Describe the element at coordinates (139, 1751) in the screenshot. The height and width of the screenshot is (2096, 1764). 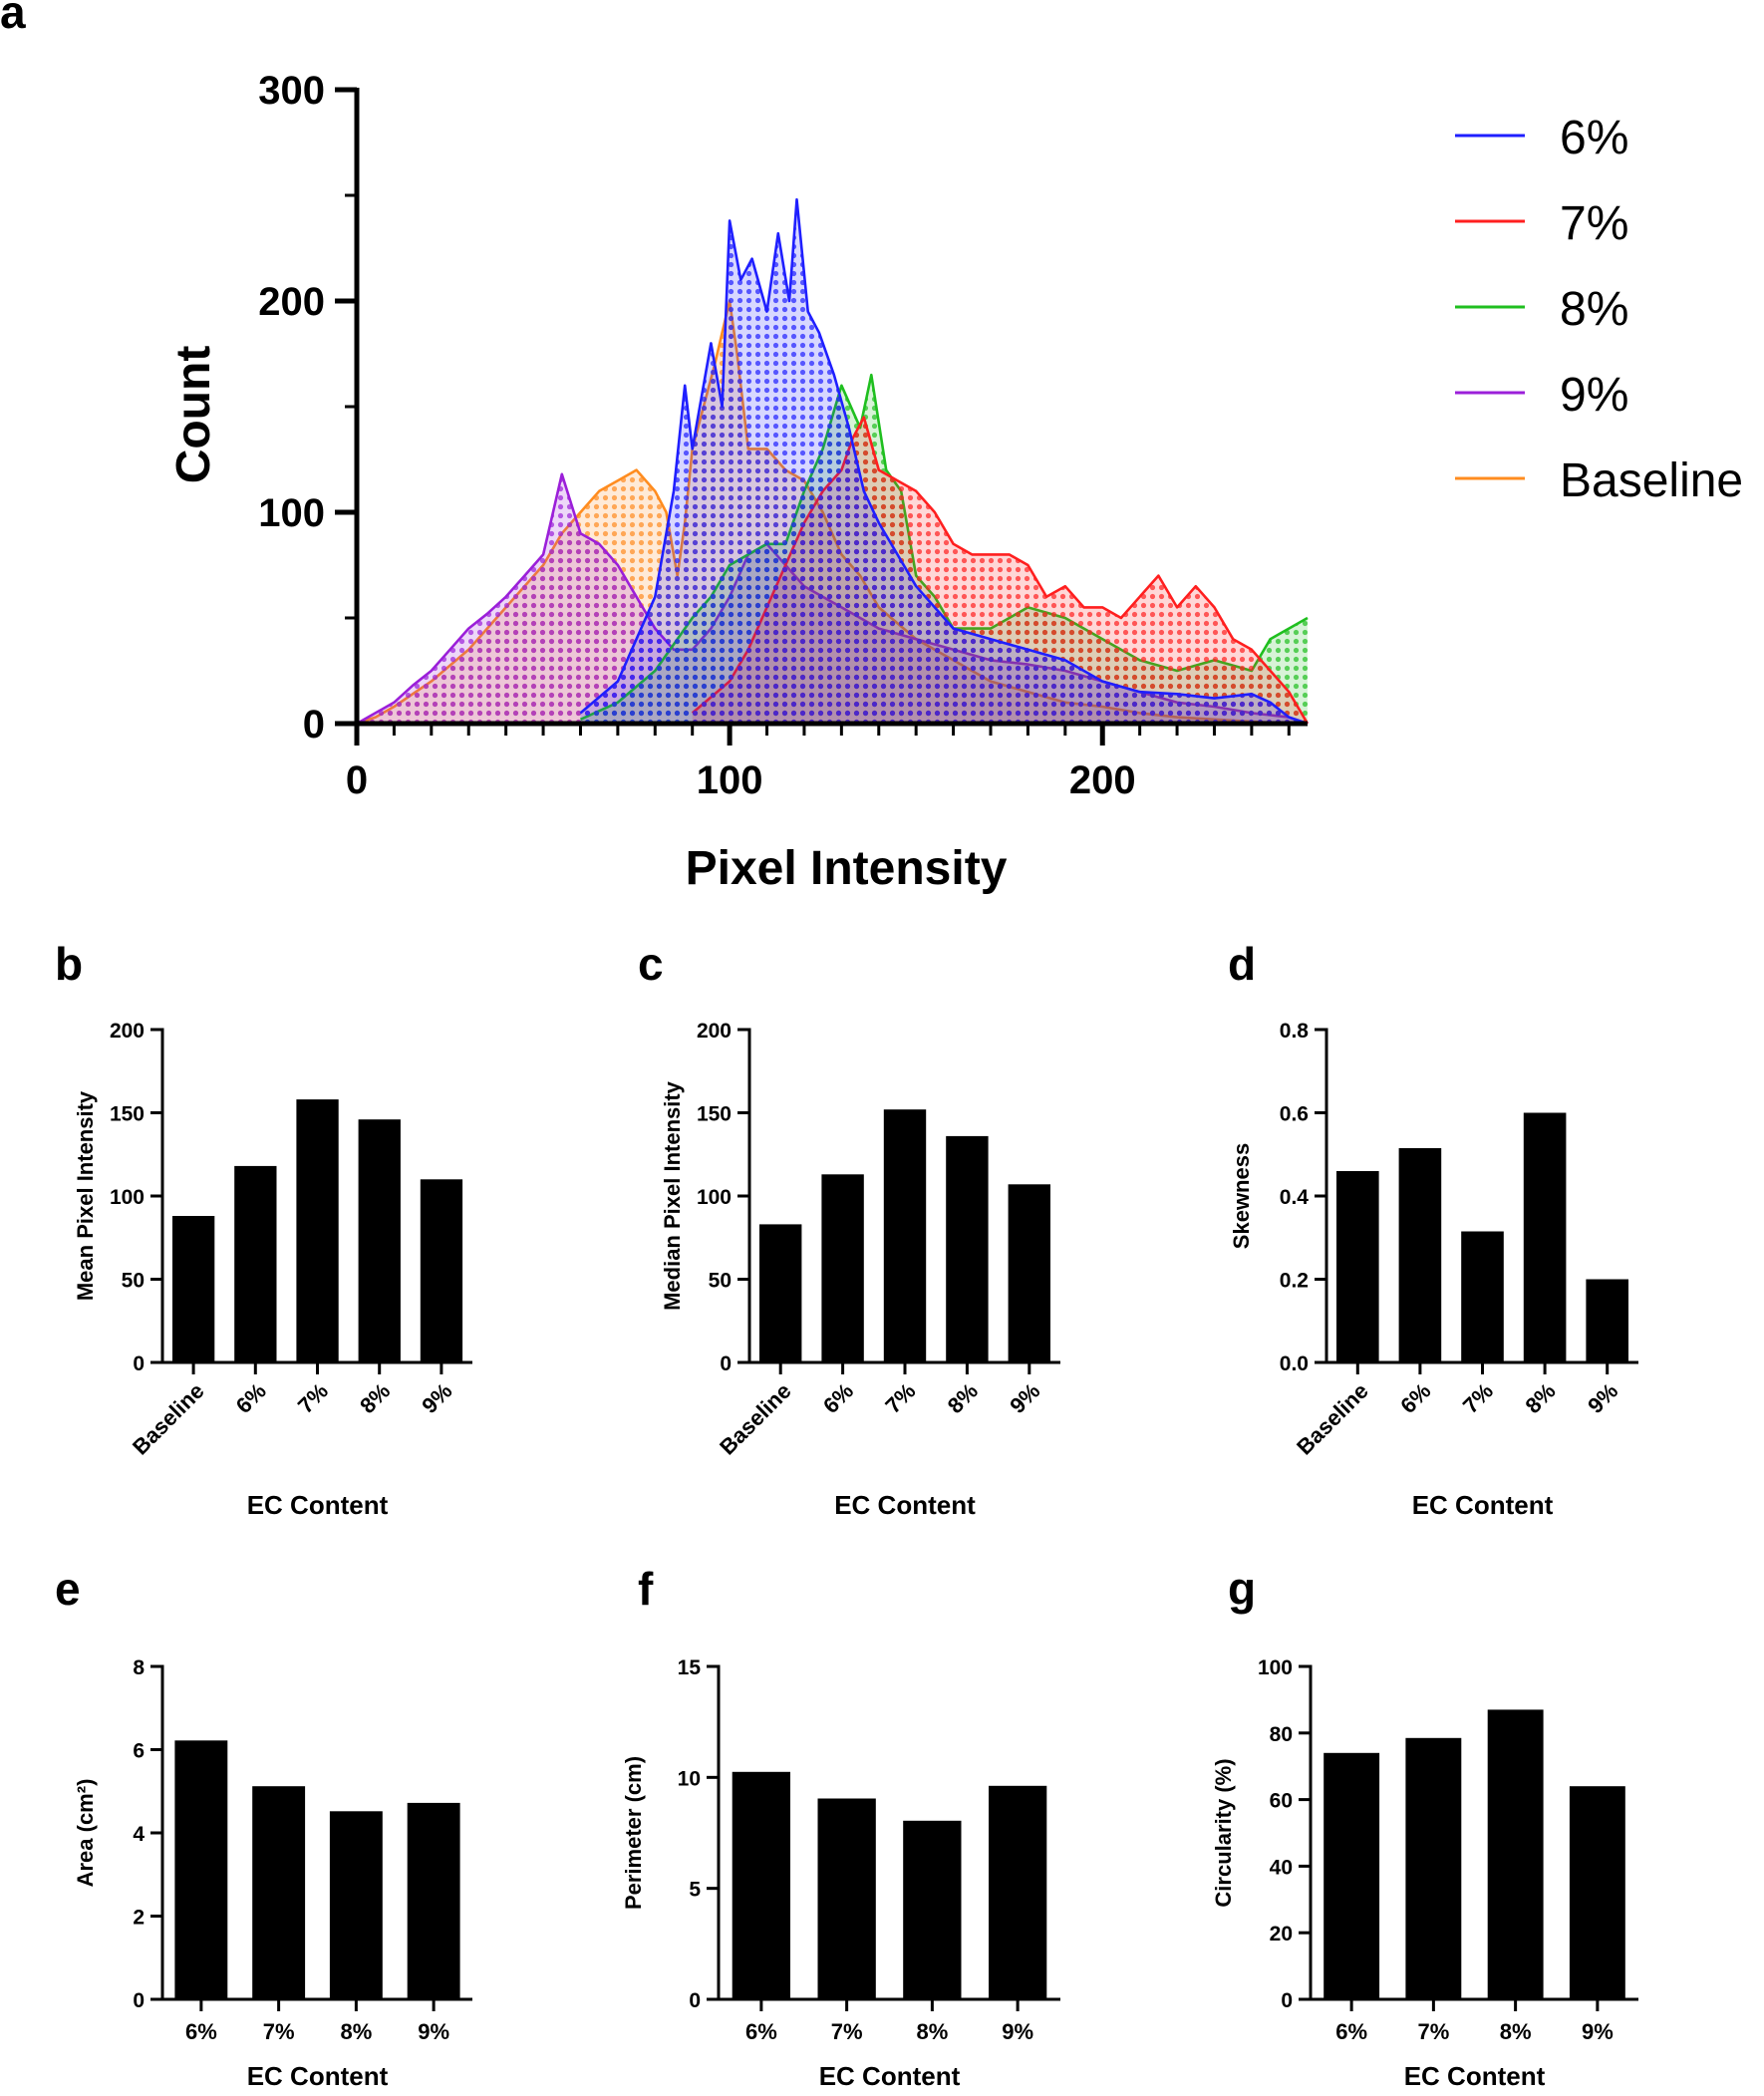
I see `y-tick-label: 6` at that location.